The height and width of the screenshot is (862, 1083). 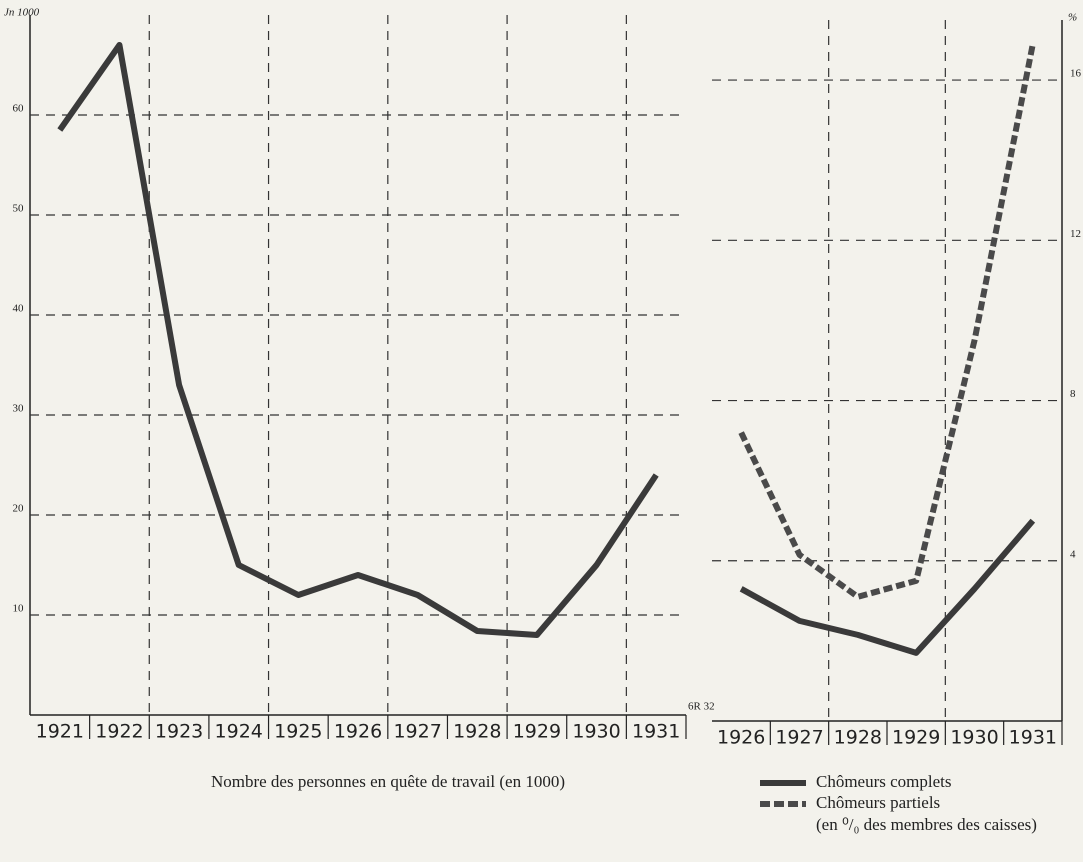 I want to click on y-unit: Jn 1000, so click(x=22, y=13).